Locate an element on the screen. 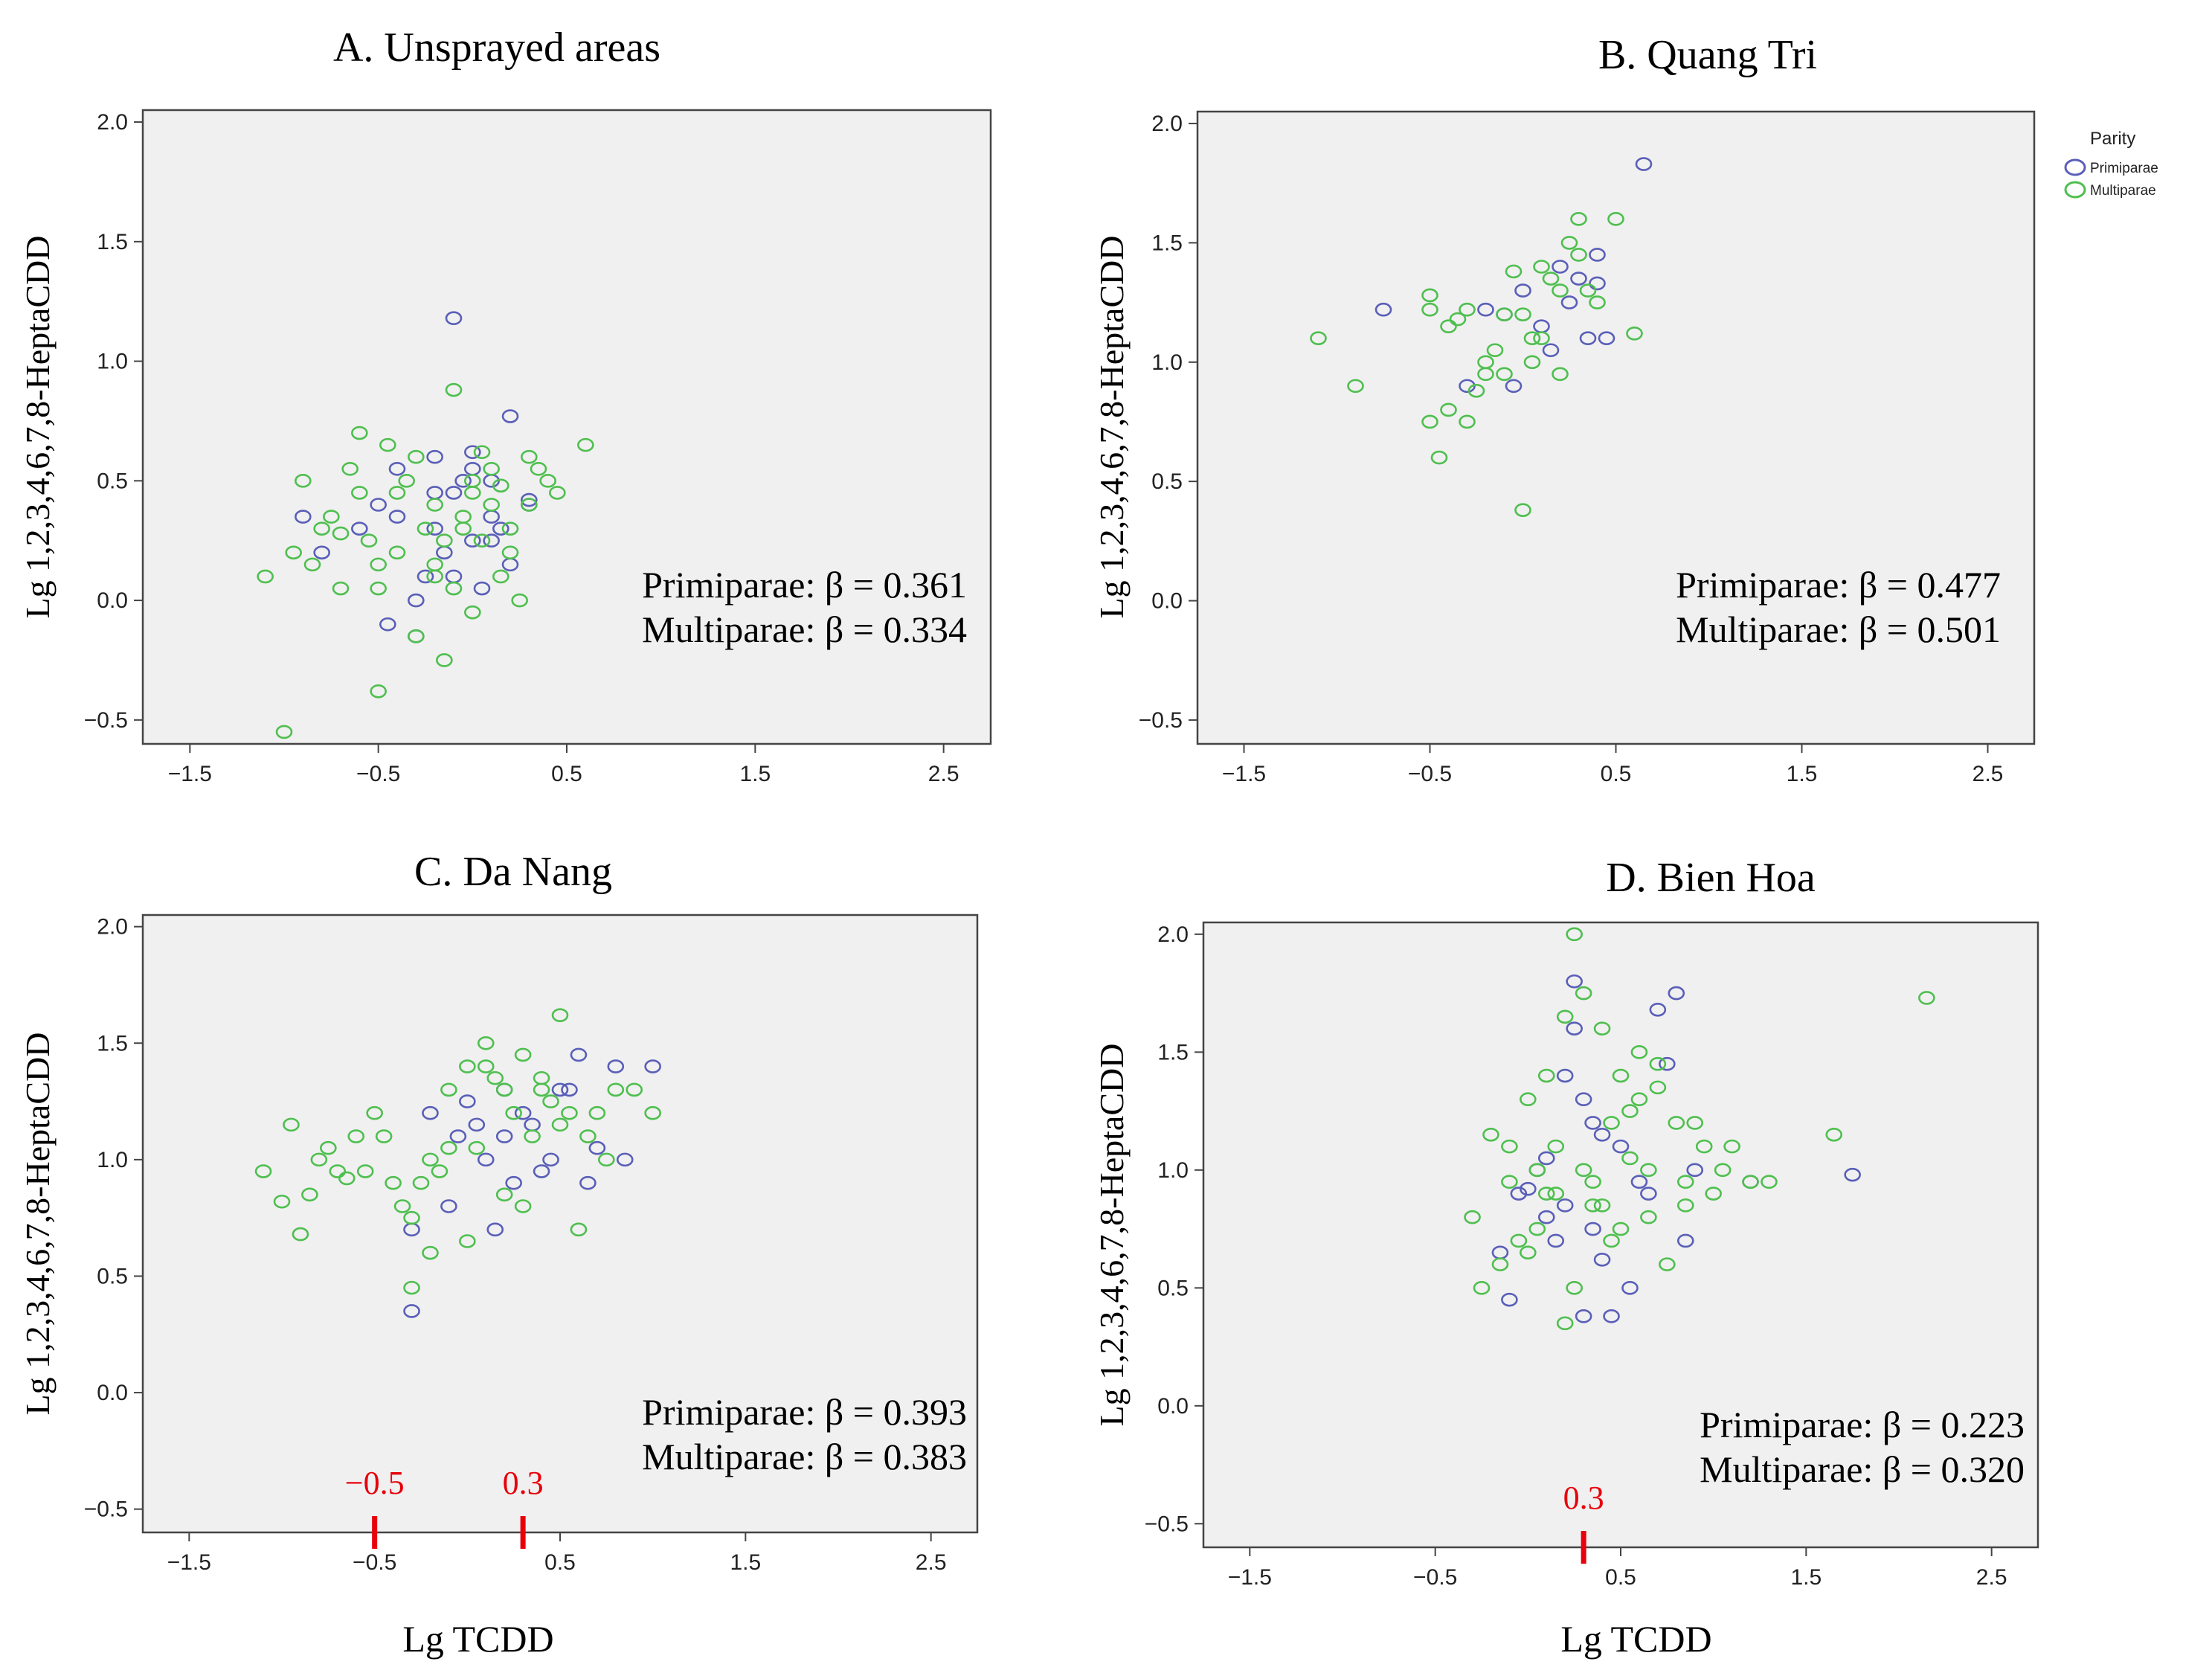 This screenshot has height=1676, width=2212. x-axis: −1.5 −0.5 0.5 1.5 2.5 is located at coordinates (1618, 1568).